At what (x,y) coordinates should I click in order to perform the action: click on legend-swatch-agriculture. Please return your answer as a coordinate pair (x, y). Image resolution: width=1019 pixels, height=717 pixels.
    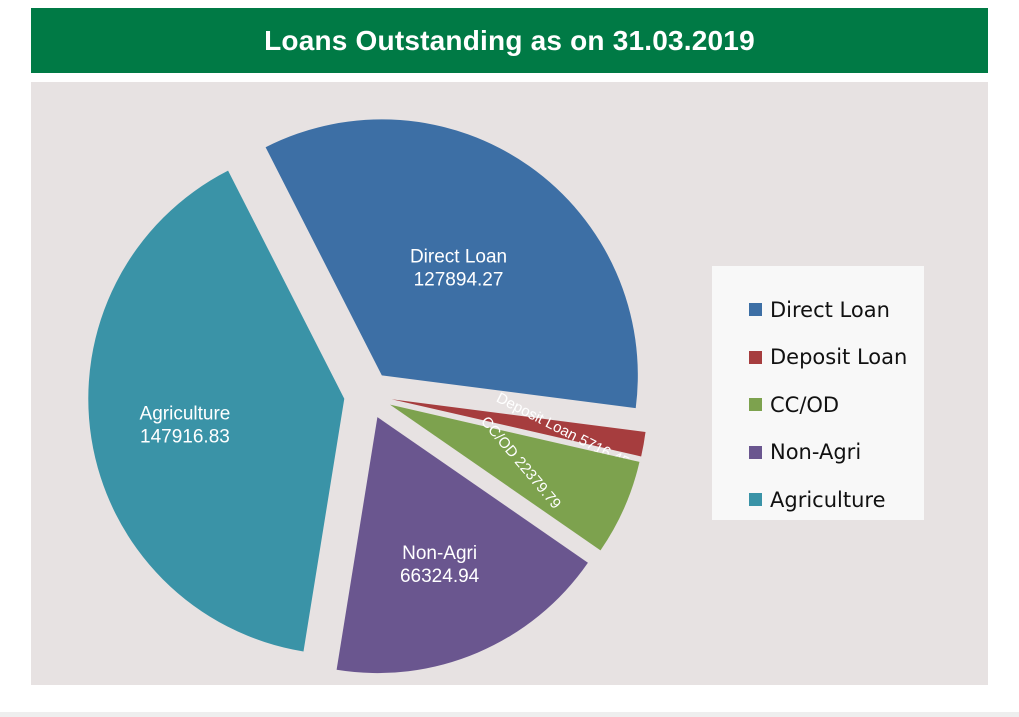
    Looking at the image, I should click on (755, 500).